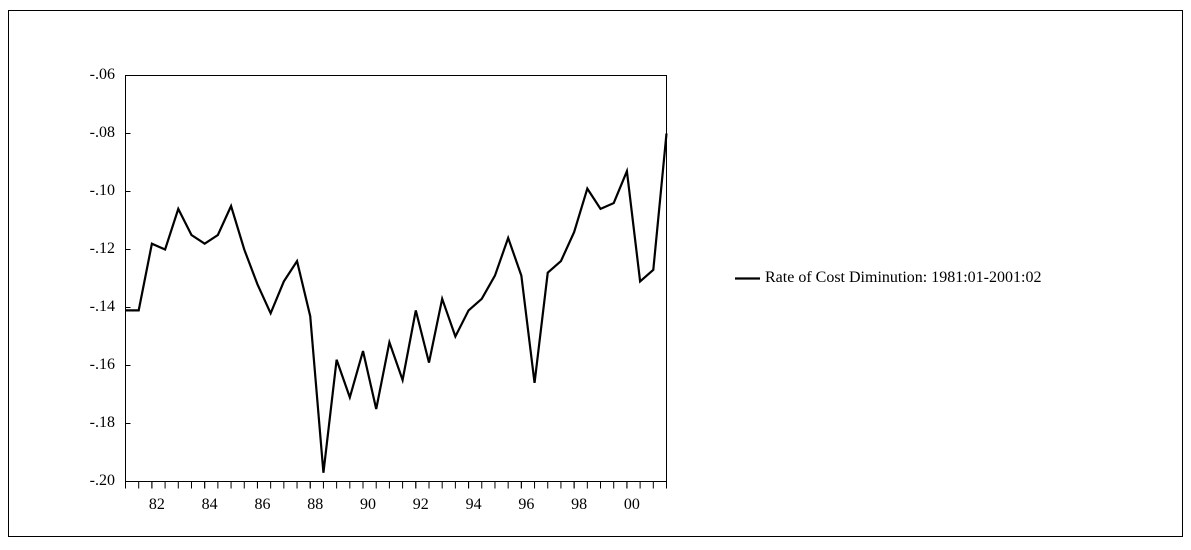 The width and height of the screenshot is (1191, 550). Describe the element at coordinates (102, 74) in the screenshot. I see `y-tick-label: -.06` at that location.